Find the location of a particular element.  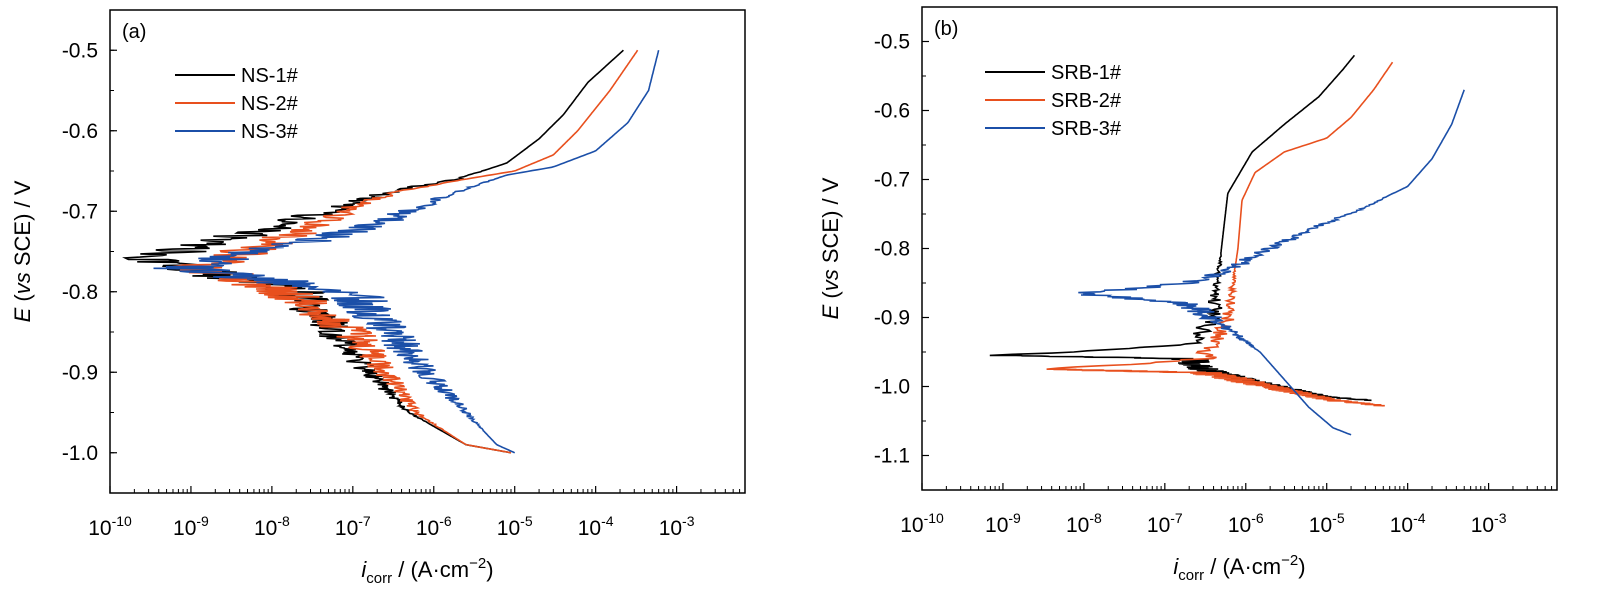

legend-label: SRB-3# is located at coordinates (1086, 129).